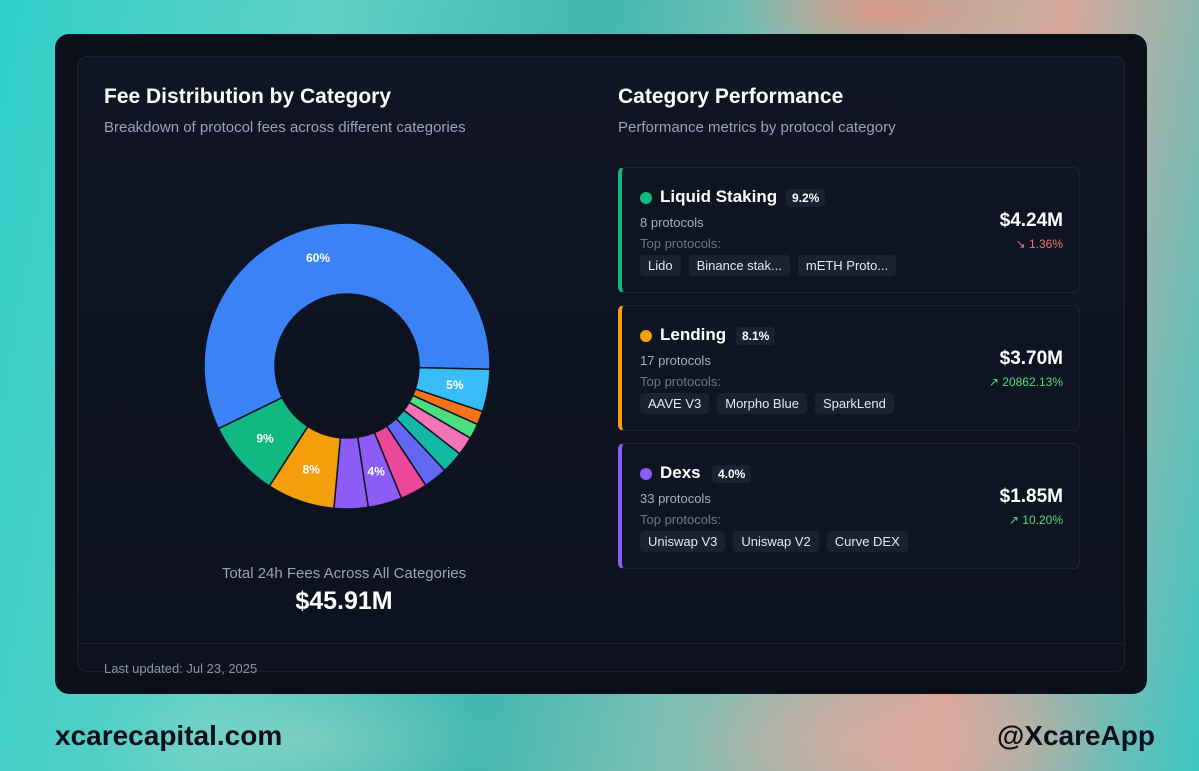 Image resolution: width=1199 pixels, height=771 pixels. Describe the element at coordinates (1031, 358) in the screenshot. I see `fee-amount: $3.70M` at that location.